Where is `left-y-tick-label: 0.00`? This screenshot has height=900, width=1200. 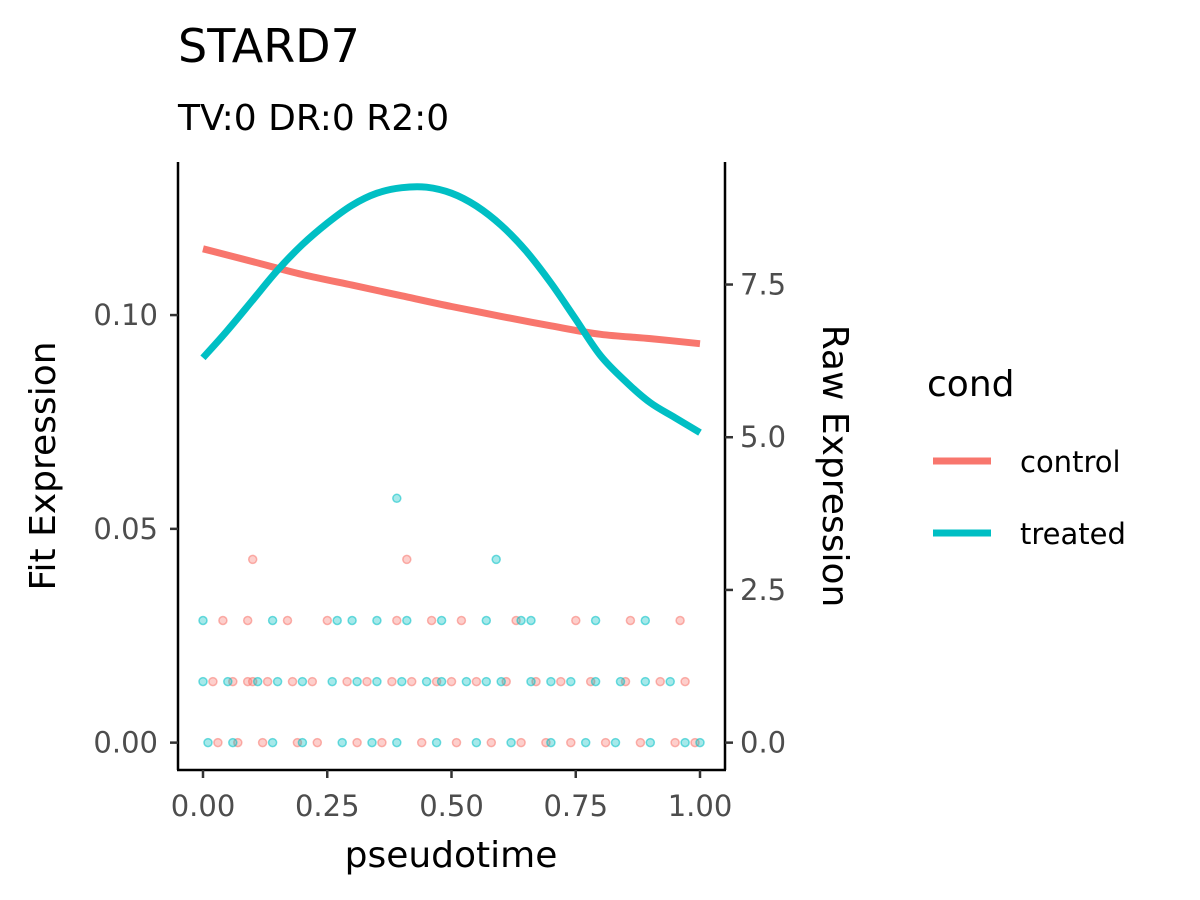 left-y-tick-label: 0.00 is located at coordinates (125, 743).